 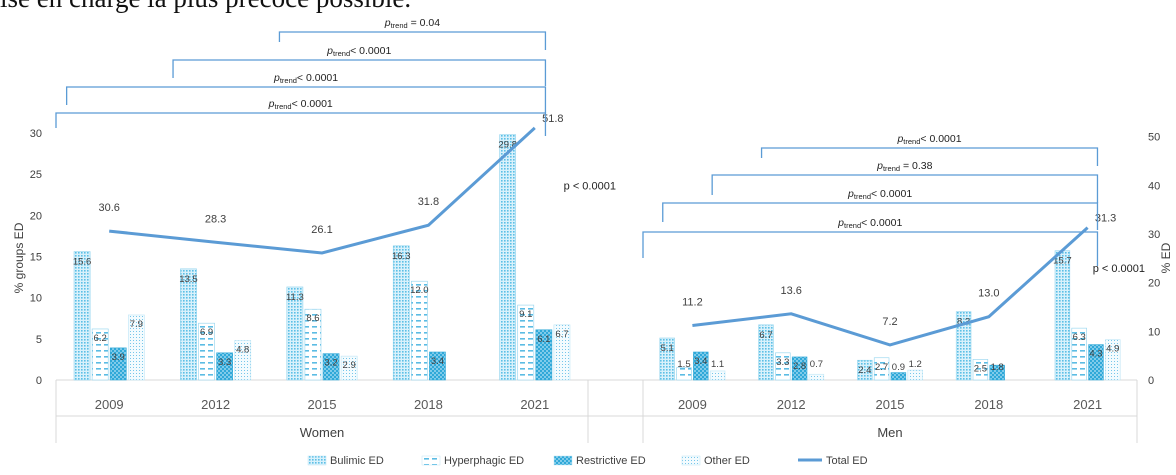 What do you see at coordinates (1119, 269) in the screenshot?
I see `p-value-label: p < 0.0001` at bounding box center [1119, 269].